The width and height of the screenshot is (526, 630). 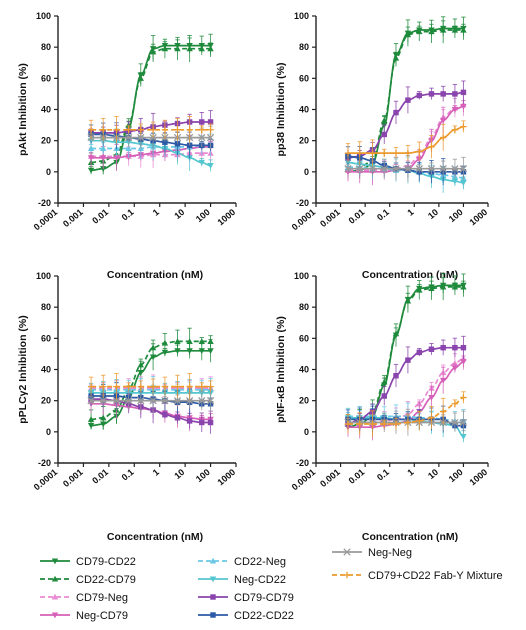 I want to click on y-tick-label: 40, so click(x=46, y=110).